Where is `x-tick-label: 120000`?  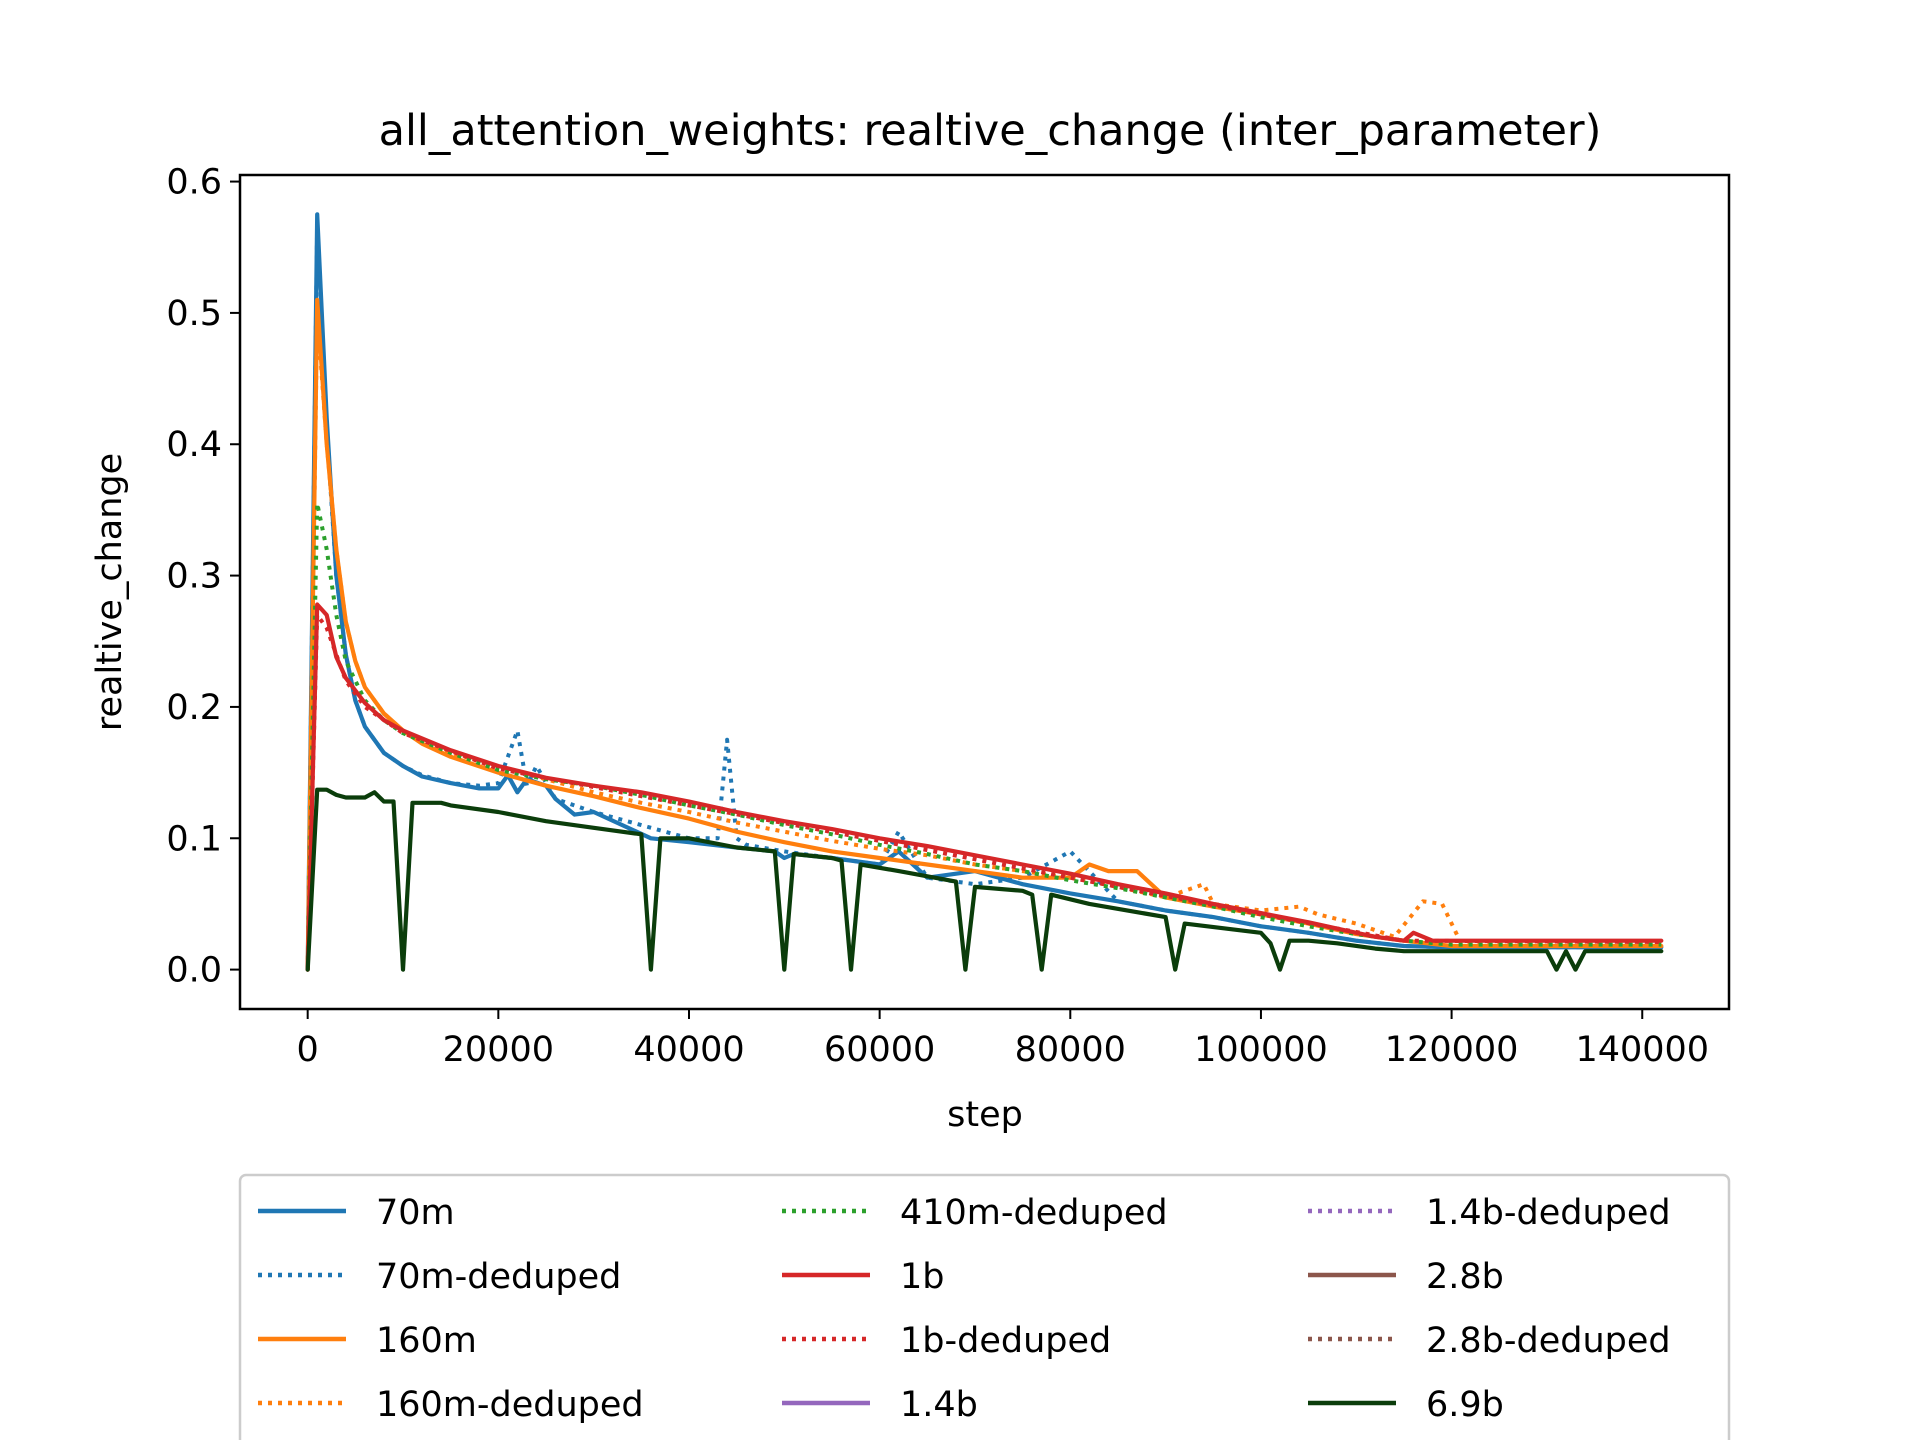
x-tick-label: 120000 is located at coordinates (1452, 1050).